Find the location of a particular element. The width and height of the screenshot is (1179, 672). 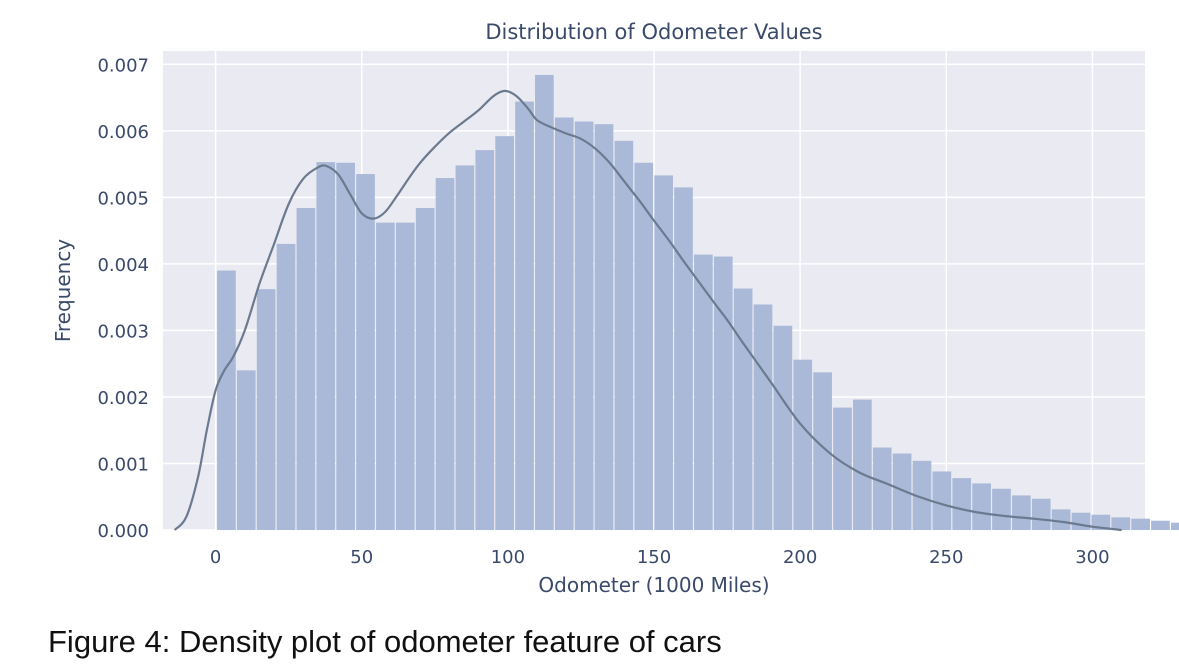

y-tick-label: 0.007 is located at coordinates (123, 65).